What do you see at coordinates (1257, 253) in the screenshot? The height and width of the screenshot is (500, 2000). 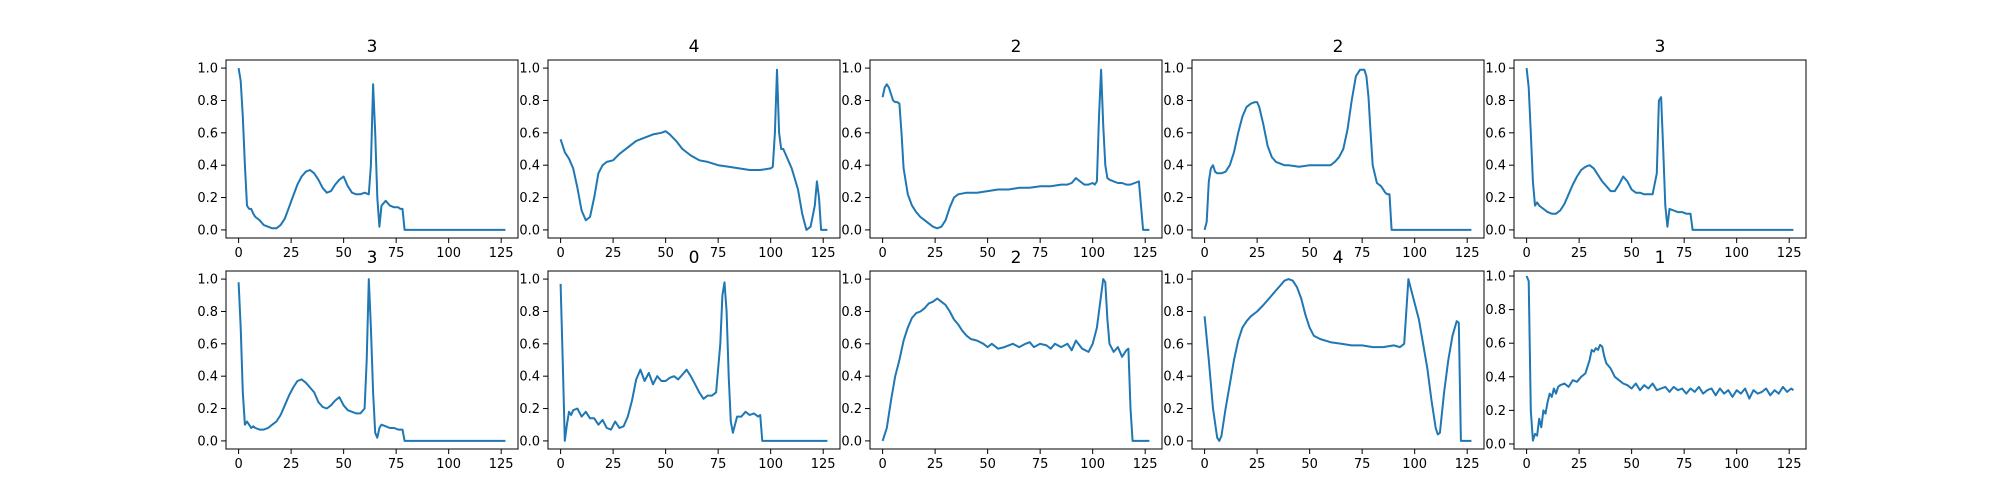 I see `chart-4-xtick-label: 25` at bounding box center [1257, 253].